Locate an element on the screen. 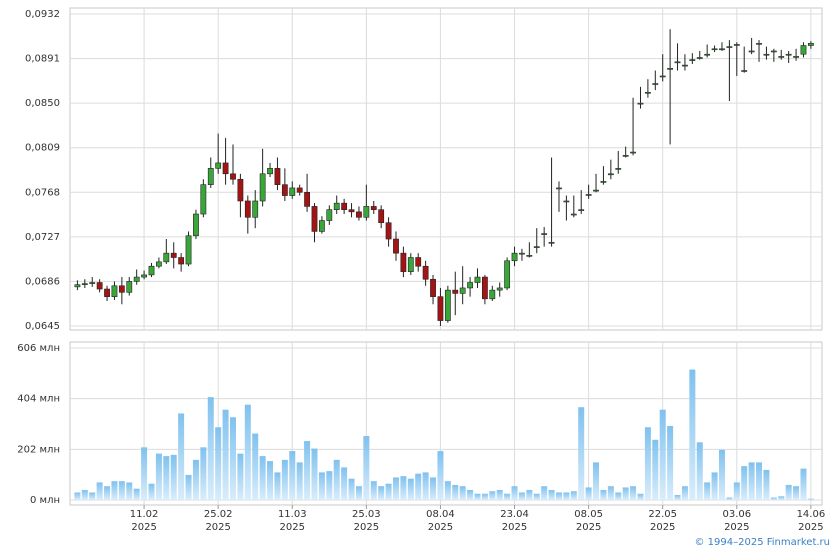 Image resolution: width=840 pixels, height=550 pixels. y-tick-label: 0,0809 is located at coordinates (42, 148).